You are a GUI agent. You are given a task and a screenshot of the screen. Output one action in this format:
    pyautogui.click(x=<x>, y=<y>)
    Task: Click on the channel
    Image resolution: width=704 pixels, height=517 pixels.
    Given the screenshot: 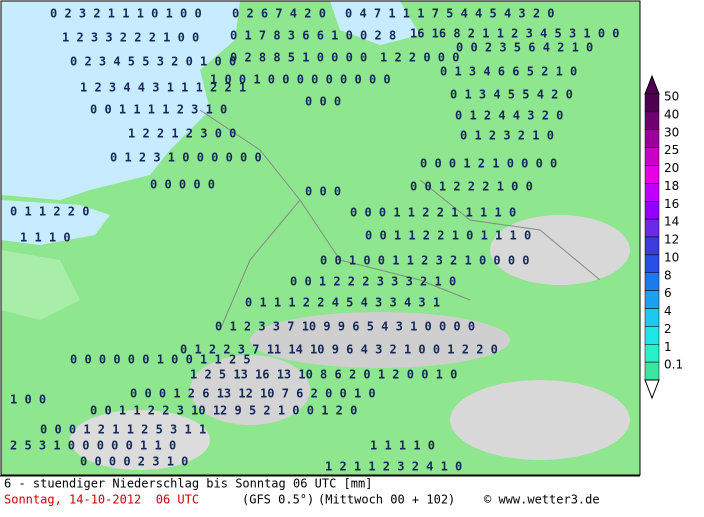 What is the action you would take?
    pyautogui.click(x=55, y=222)
    